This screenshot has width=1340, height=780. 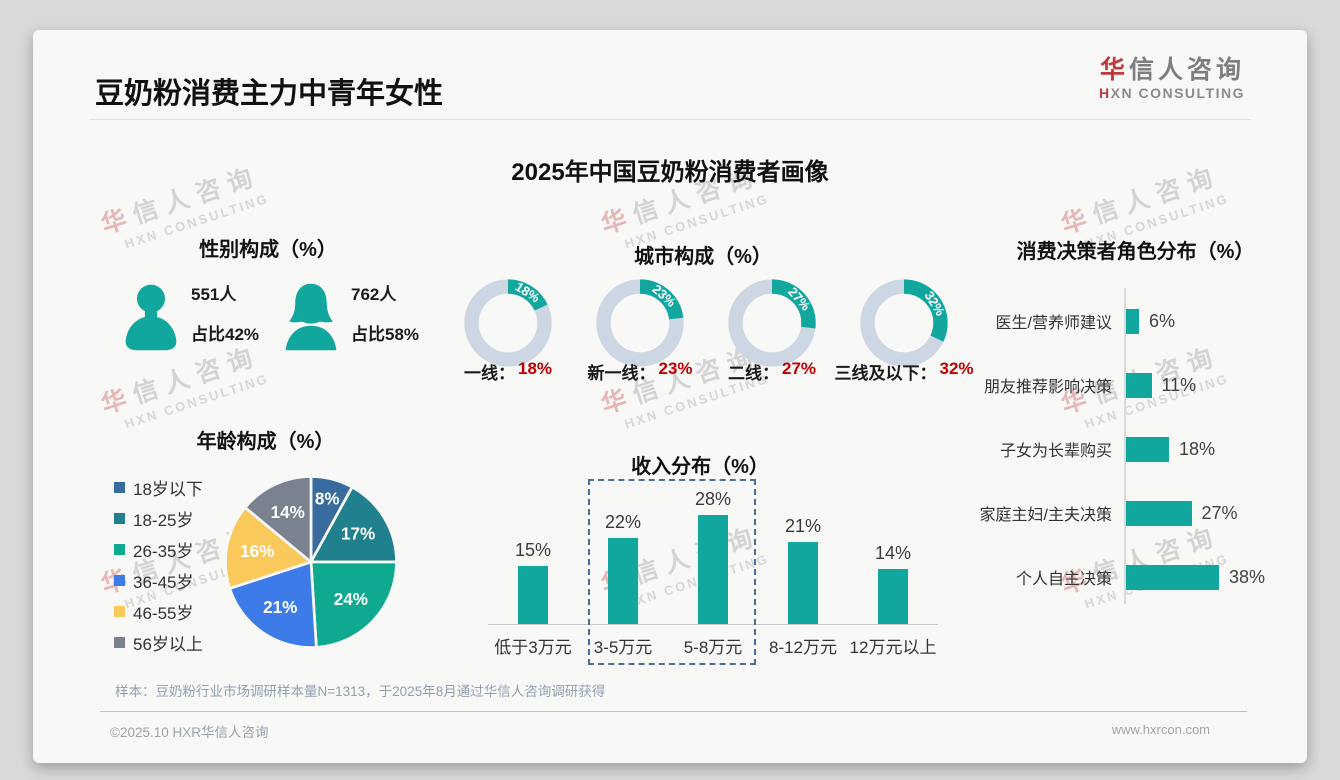 I want to click on gender-male-item: 551人 占比42%, so click(x=197, y=317).